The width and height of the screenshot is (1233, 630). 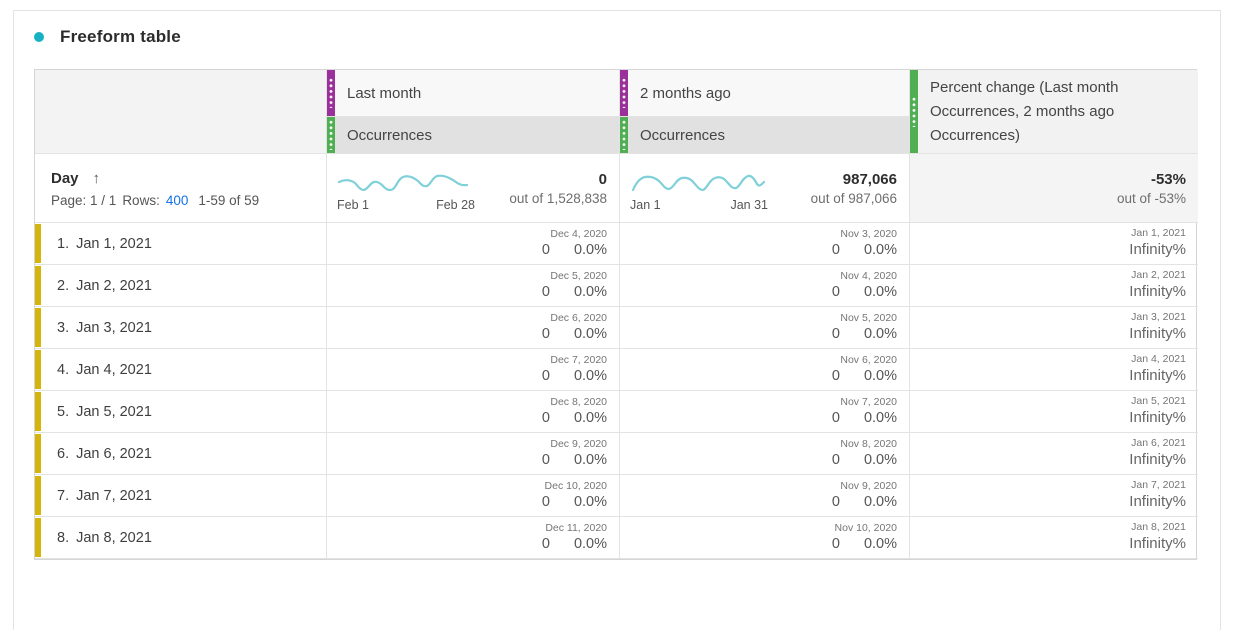 What do you see at coordinates (1158, 275) in the screenshot?
I see `cell-date: Jan 2, 2021` at bounding box center [1158, 275].